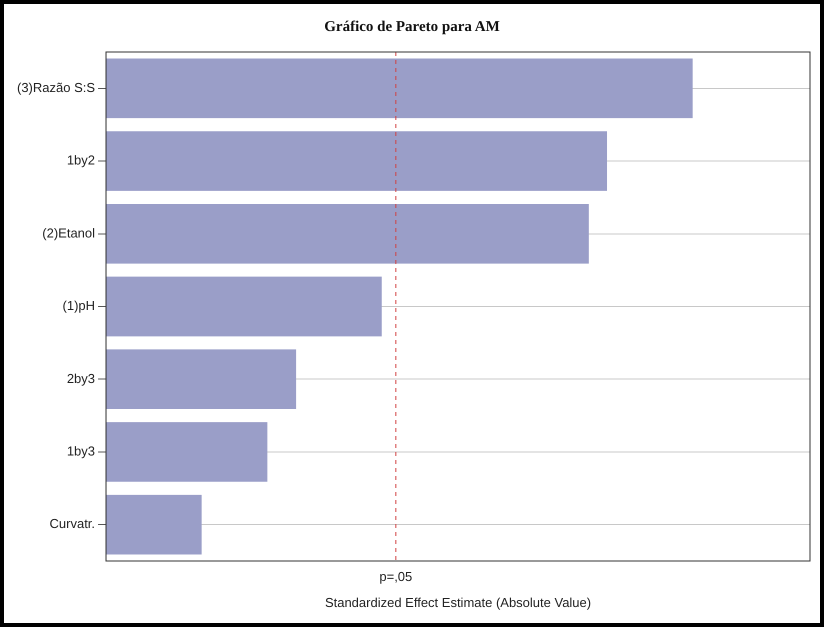  I want to click on y-tick-label: 1by2, so click(81, 160).